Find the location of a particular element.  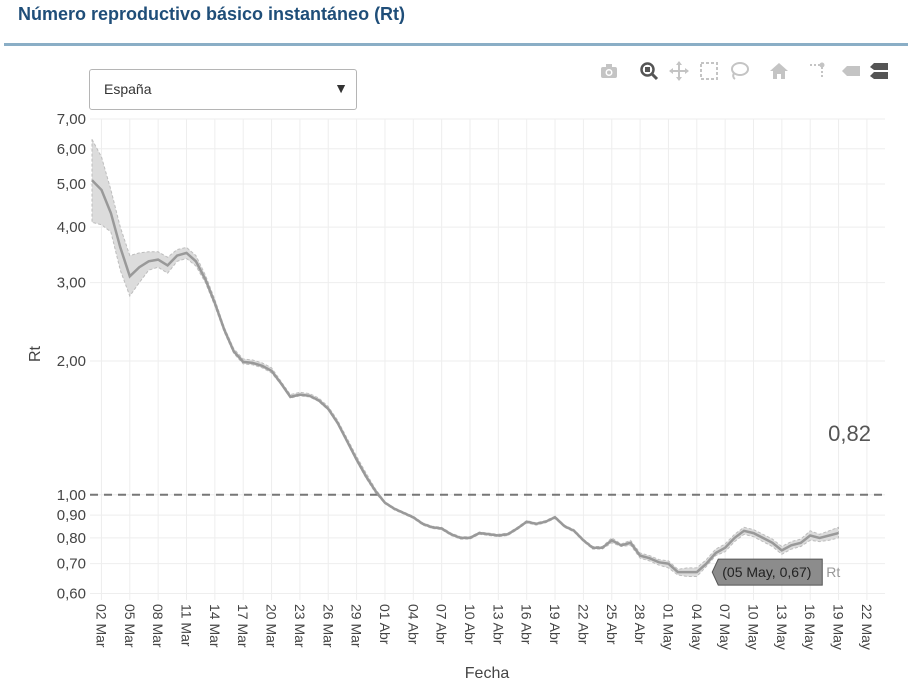

y-tick-label: 5,00 is located at coordinates (71, 184).